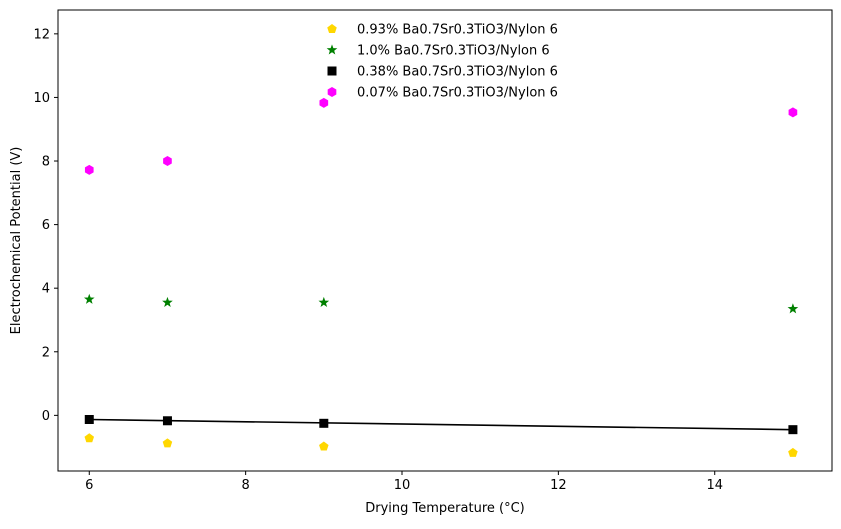 The image size is (841, 529). Describe the element at coordinates (457, 30) in the screenshot. I see `legend-label-1: 0.93% Ba0.7Sr0.3TiO3/Nylon 6` at that location.